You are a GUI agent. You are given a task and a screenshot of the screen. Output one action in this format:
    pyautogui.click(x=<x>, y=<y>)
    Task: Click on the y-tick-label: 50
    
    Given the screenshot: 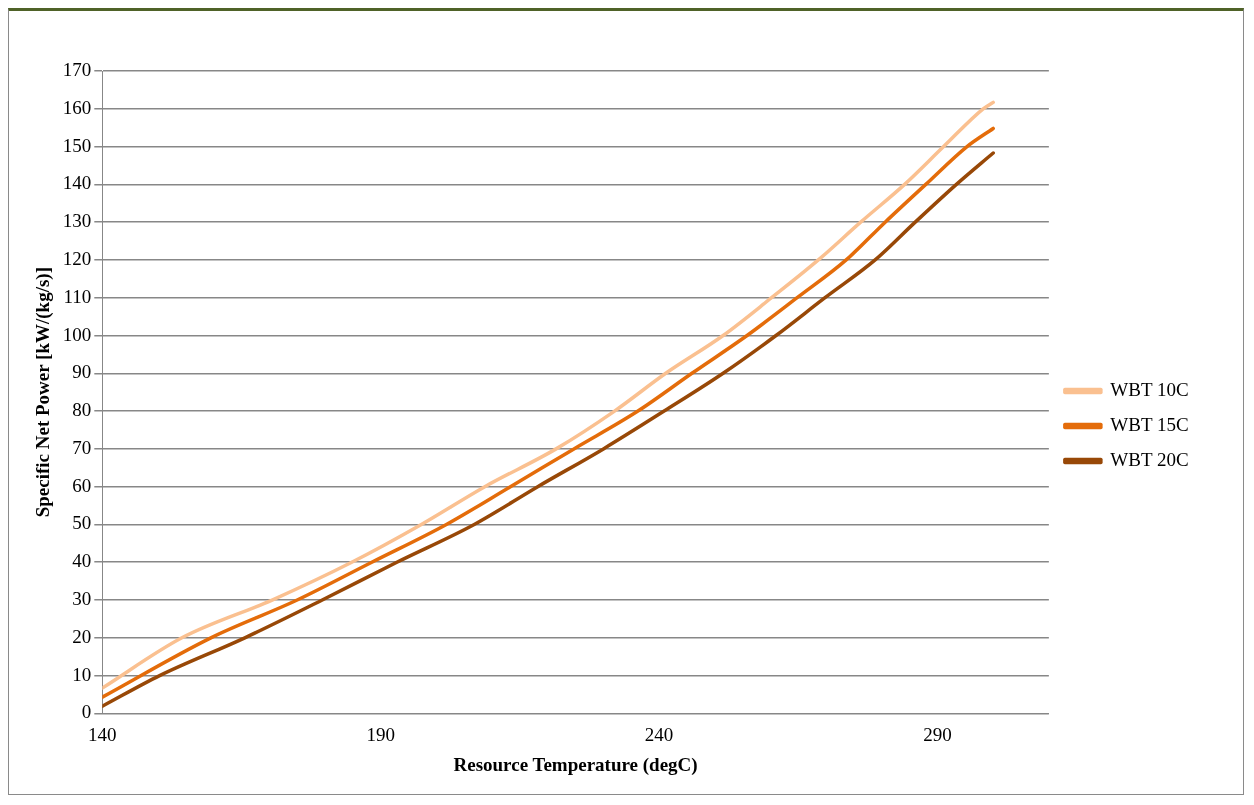 What is the action you would take?
    pyautogui.click(x=82, y=523)
    